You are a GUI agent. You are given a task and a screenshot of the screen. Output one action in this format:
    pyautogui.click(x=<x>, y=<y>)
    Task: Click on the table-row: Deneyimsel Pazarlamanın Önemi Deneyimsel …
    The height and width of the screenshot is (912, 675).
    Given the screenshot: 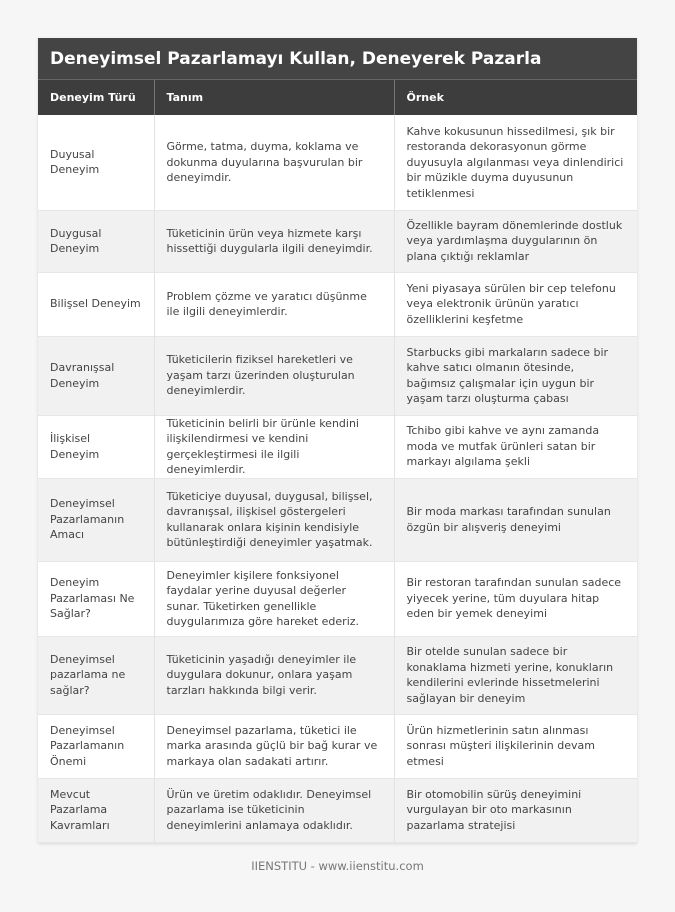 What is the action you would take?
    pyautogui.click(x=337, y=746)
    